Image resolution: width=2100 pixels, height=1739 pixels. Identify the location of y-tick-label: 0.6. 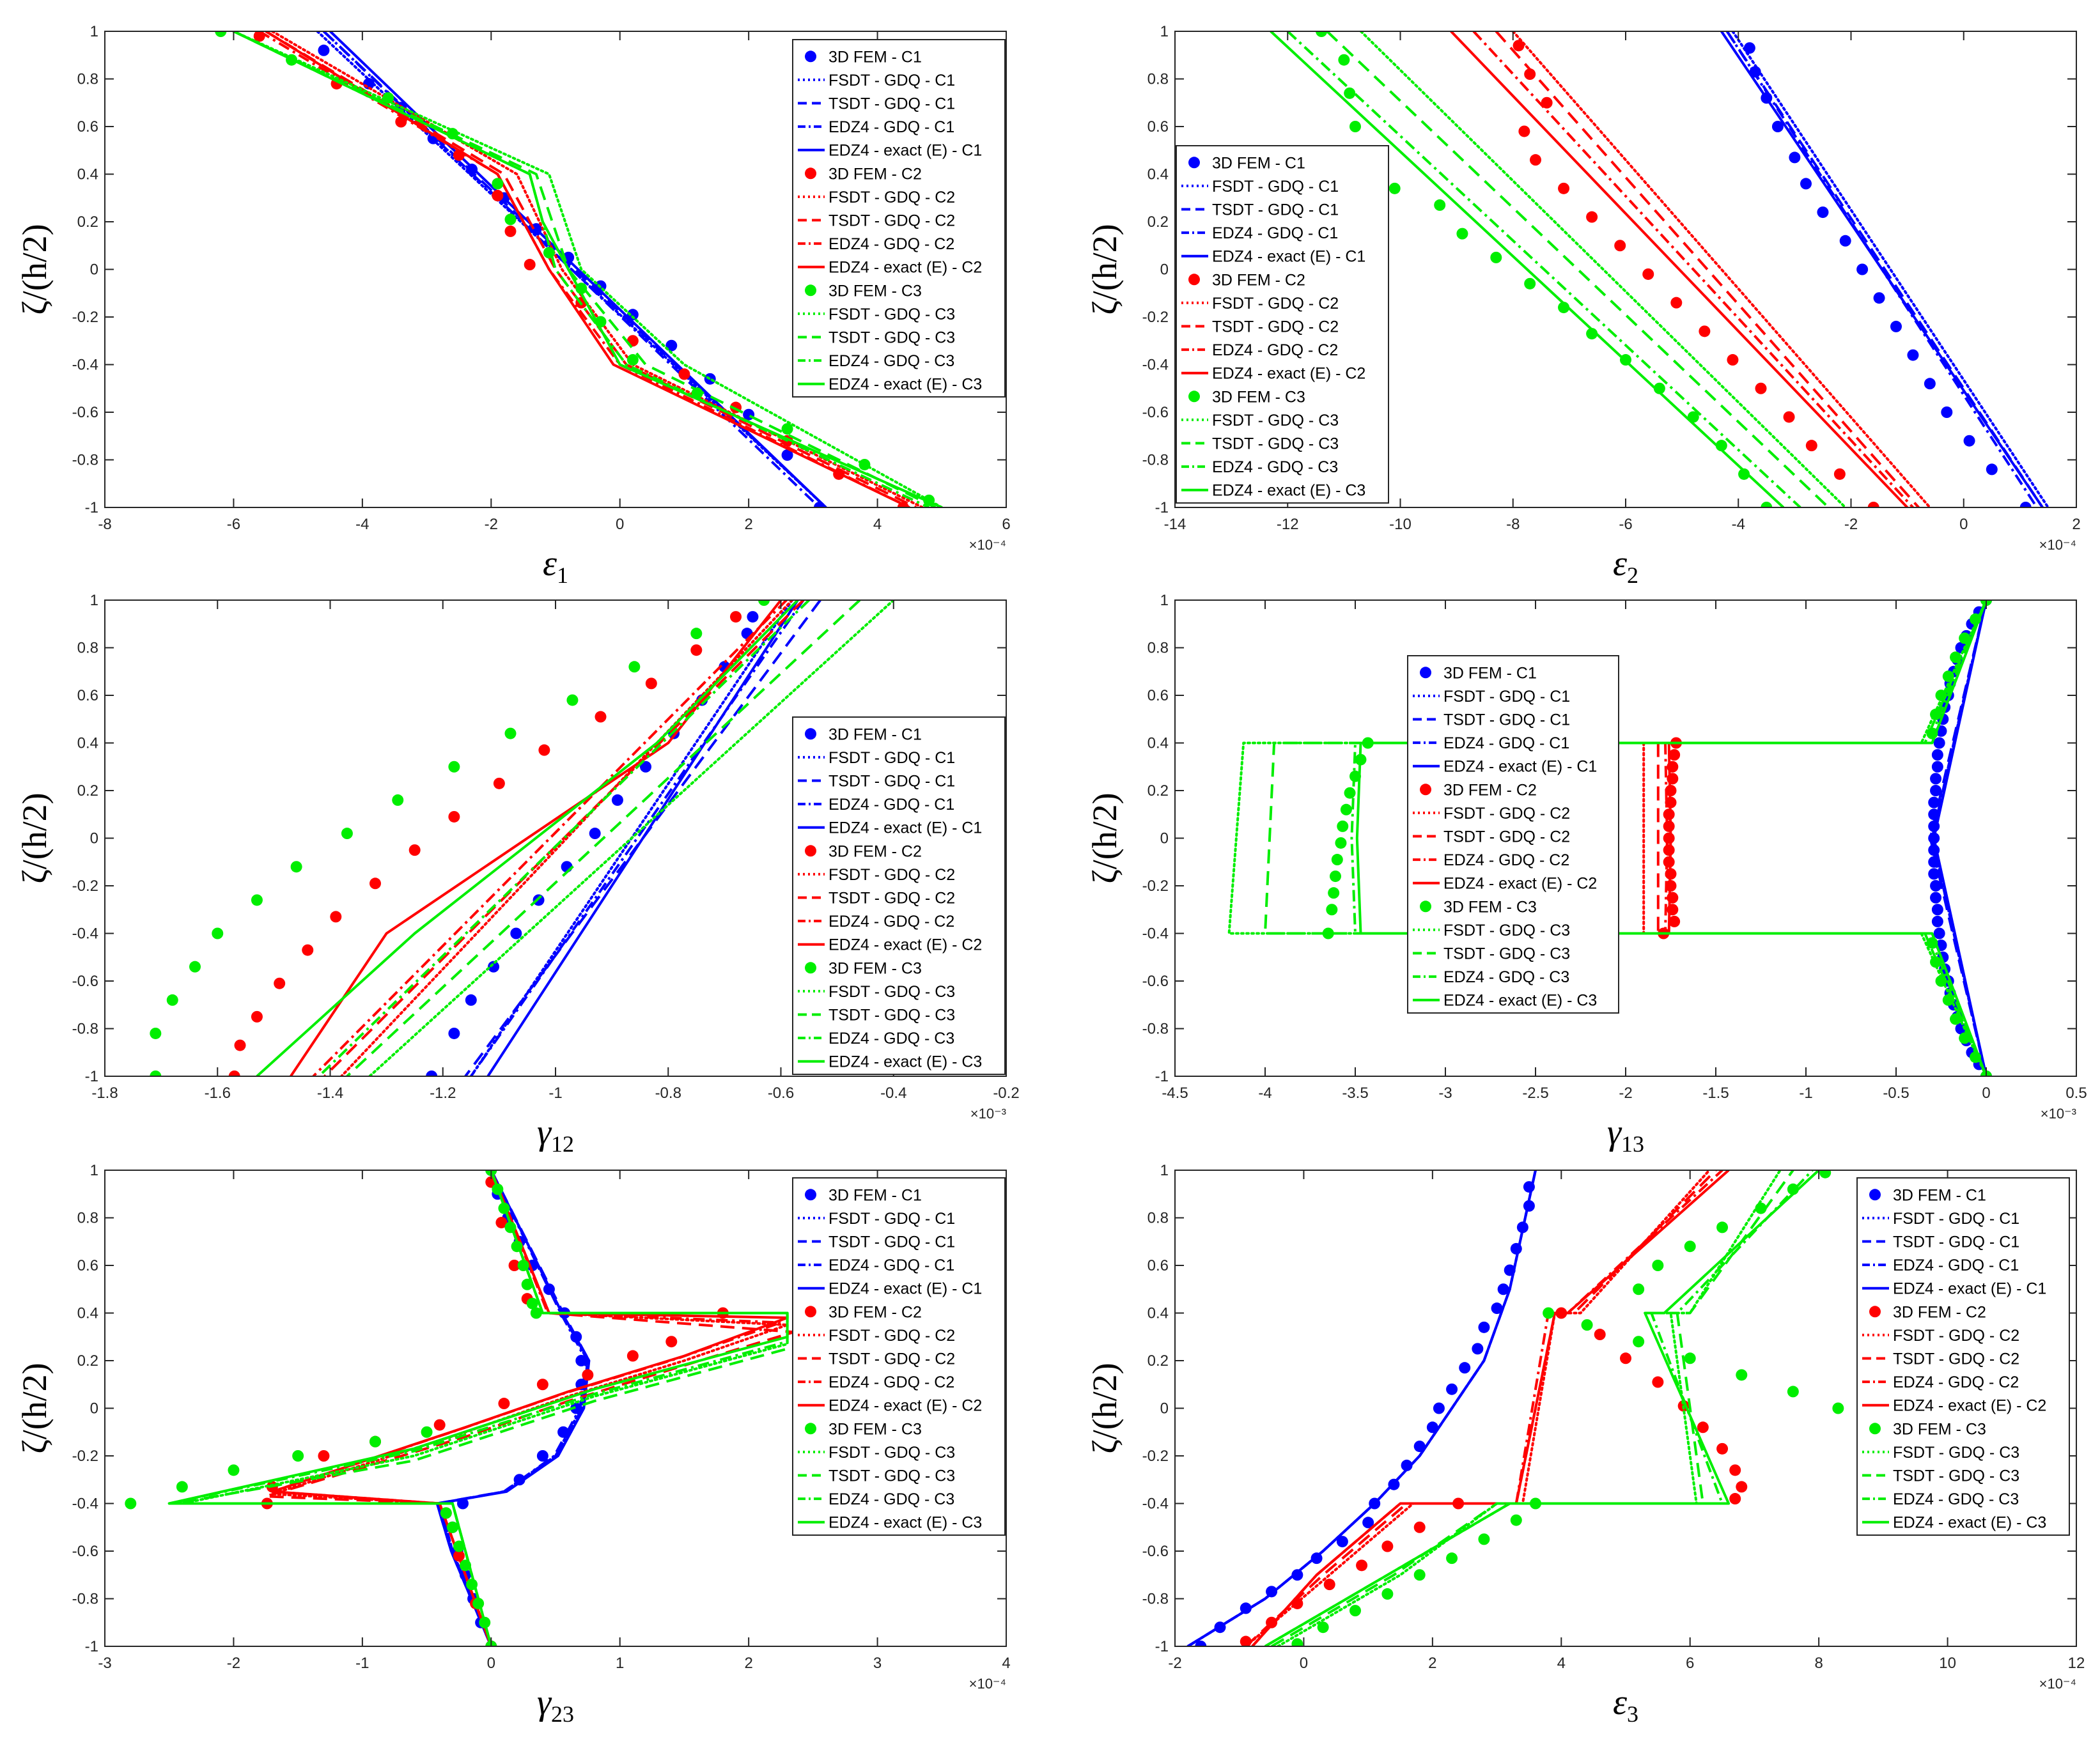
(87, 1265).